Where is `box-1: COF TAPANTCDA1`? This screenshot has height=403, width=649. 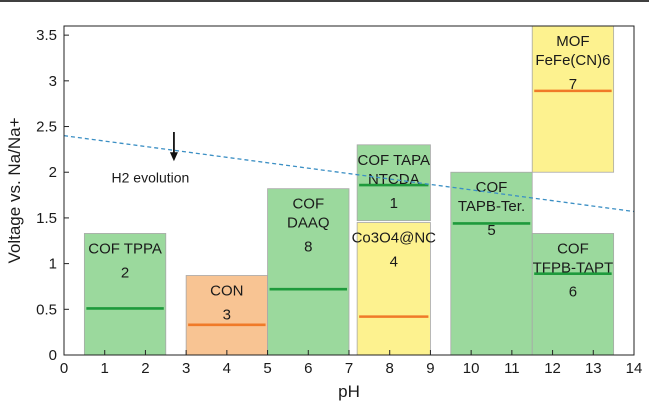
box-1: COF TAPANTCDA1 is located at coordinates (393, 183).